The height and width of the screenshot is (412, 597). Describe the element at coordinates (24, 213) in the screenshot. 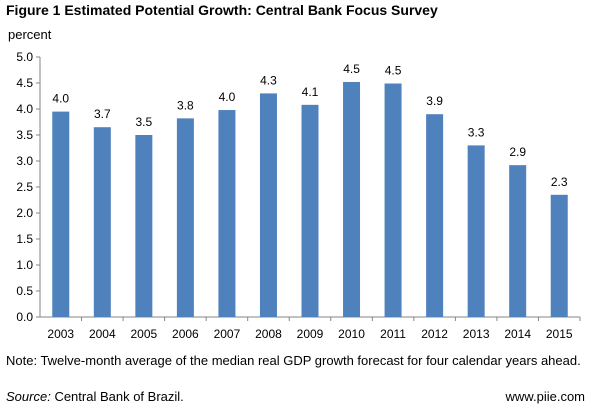

I see `y-tick-label: 2.0` at that location.